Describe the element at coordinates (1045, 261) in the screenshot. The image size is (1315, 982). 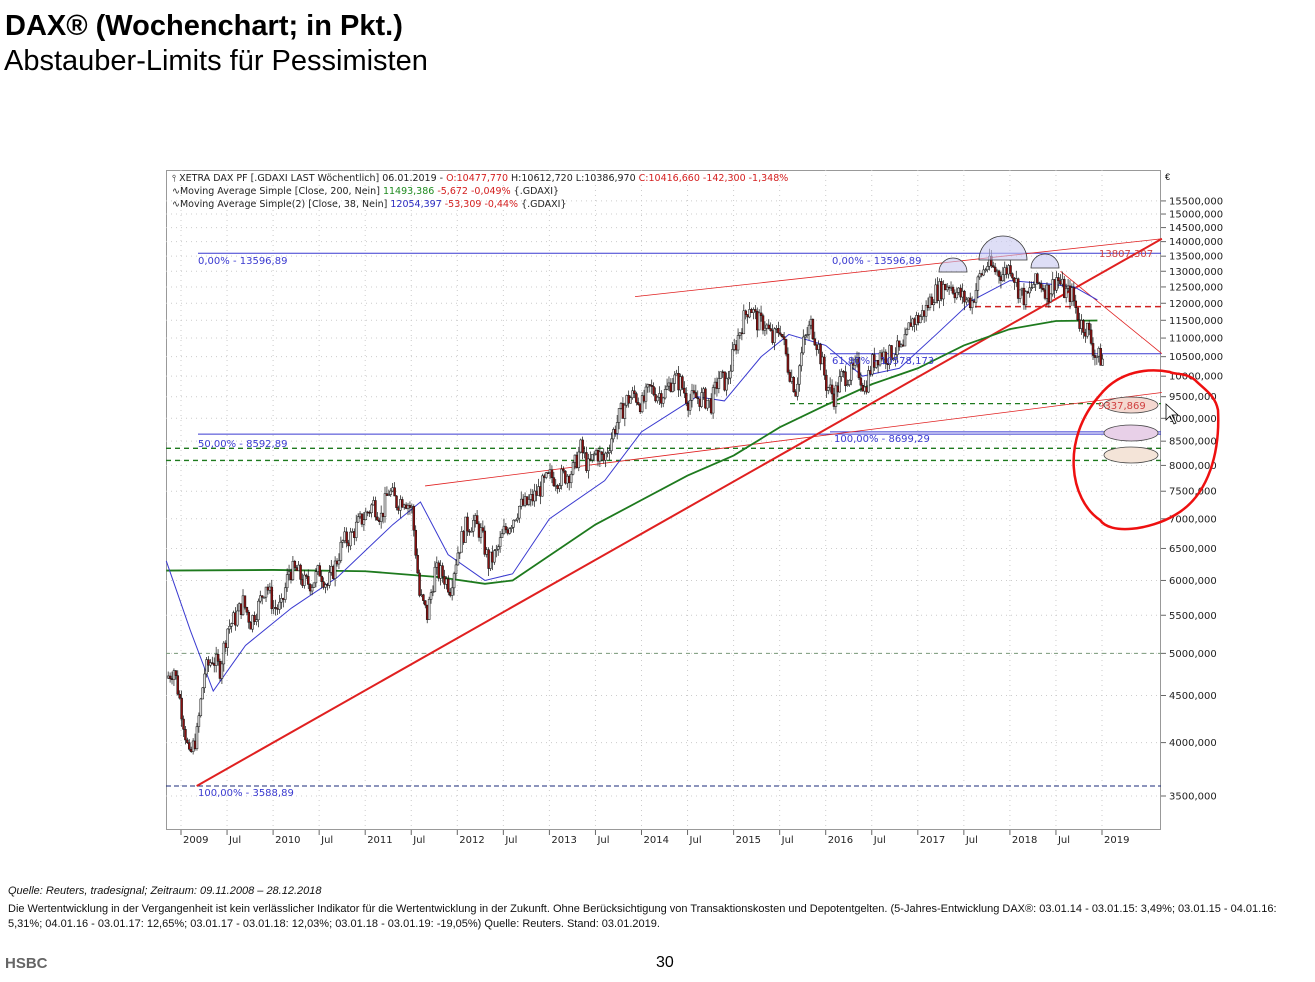
I see `shoulder-arc` at that location.